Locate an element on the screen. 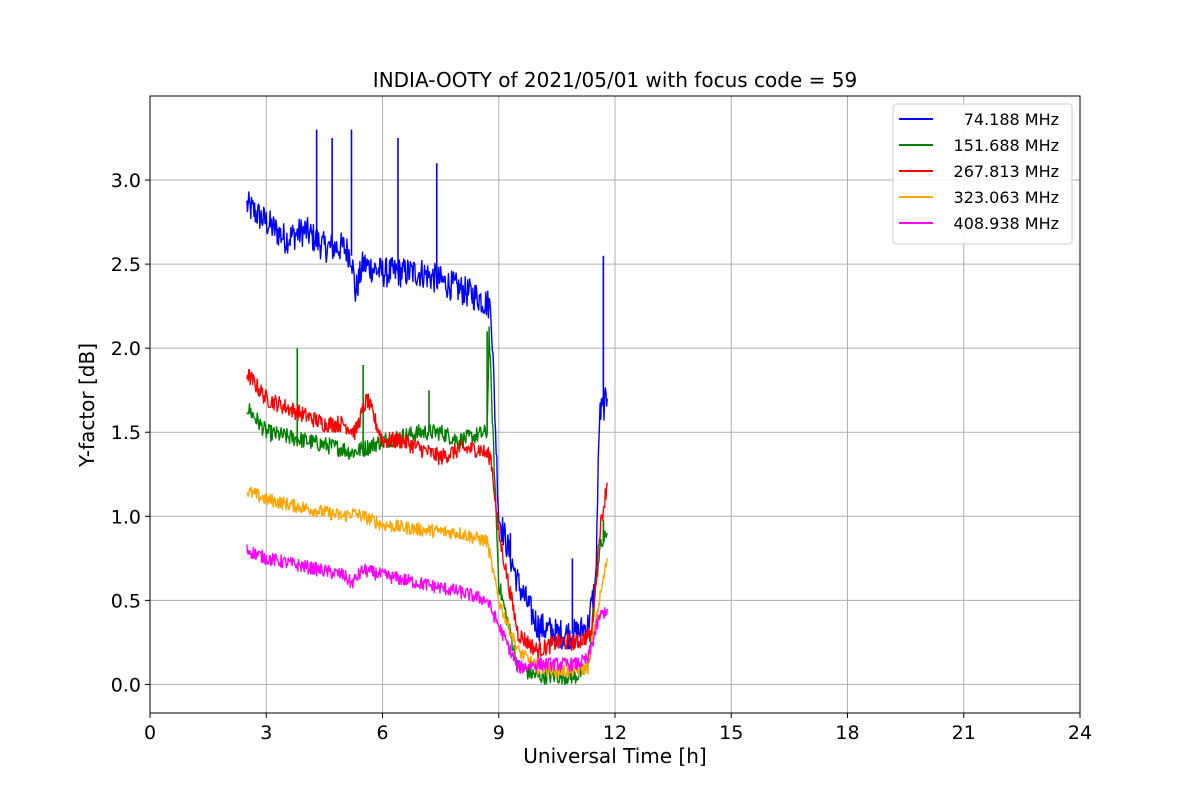  x-axis-label: Universal Time [h] is located at coordinates (614, 756).